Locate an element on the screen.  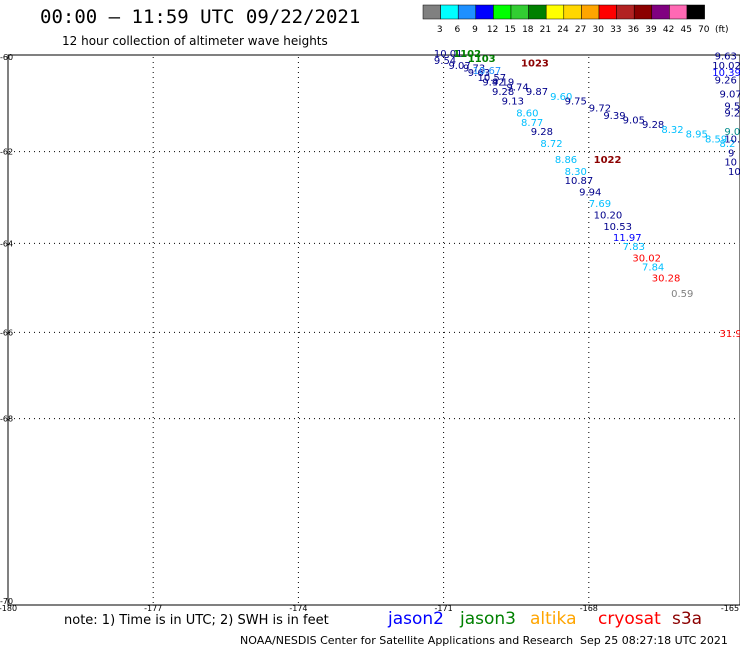
longitude-label: -180 is located at coordinates (8, 608).